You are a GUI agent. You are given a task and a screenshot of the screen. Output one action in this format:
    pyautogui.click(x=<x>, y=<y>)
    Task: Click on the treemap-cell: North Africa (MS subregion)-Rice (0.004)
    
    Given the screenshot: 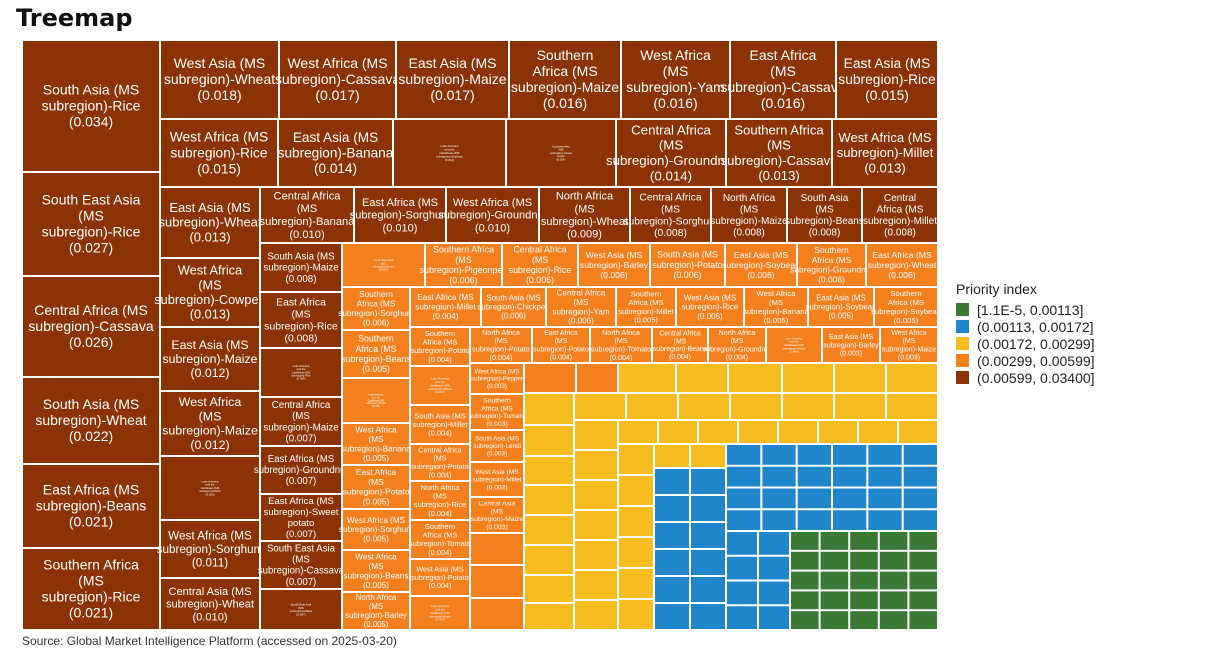 What is the action you would take?
    pyautogui.click(x=440, y=500)
    